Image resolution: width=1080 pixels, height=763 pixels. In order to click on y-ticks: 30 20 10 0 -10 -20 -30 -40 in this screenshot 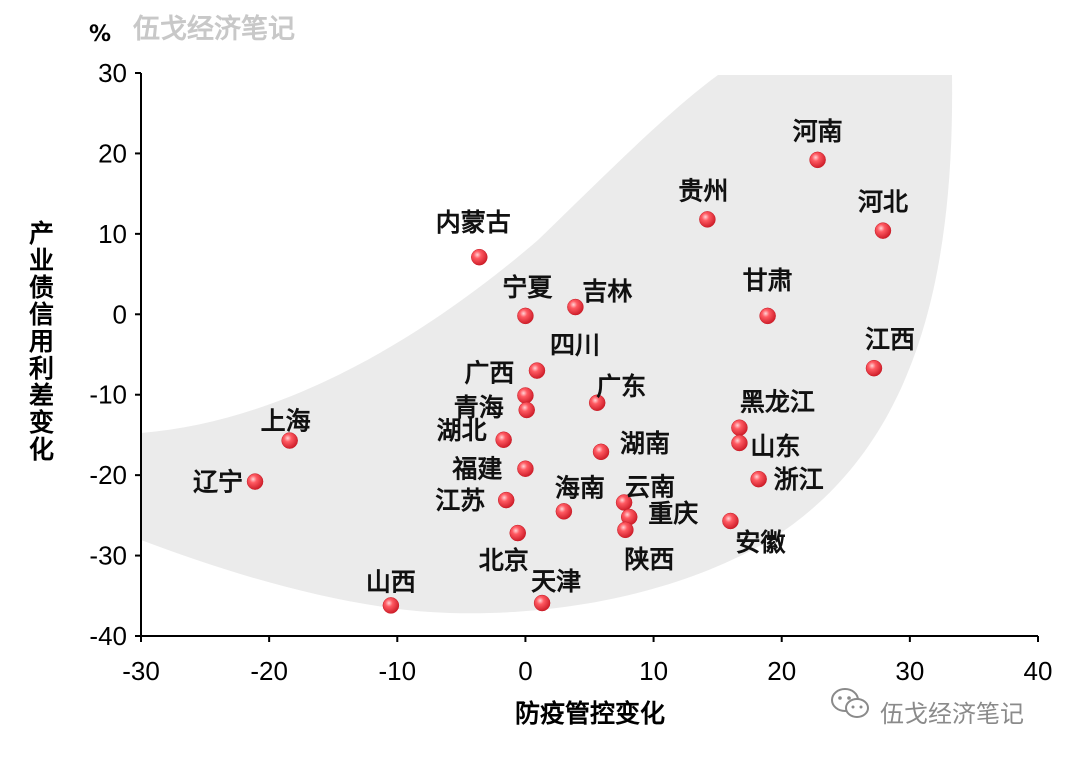, I will do `click(115, 354)`.